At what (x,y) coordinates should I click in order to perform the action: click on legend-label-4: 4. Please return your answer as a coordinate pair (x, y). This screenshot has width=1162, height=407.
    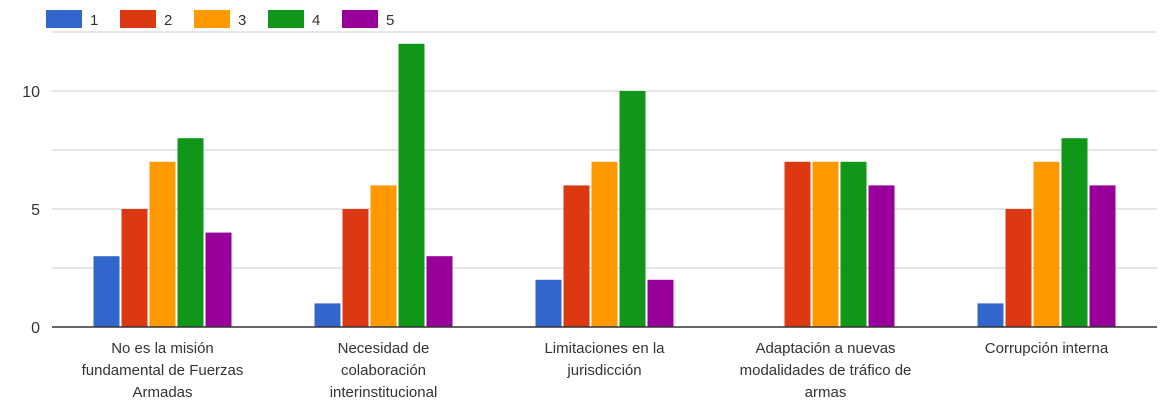
    Looking at the image, I should click on (316, 20).